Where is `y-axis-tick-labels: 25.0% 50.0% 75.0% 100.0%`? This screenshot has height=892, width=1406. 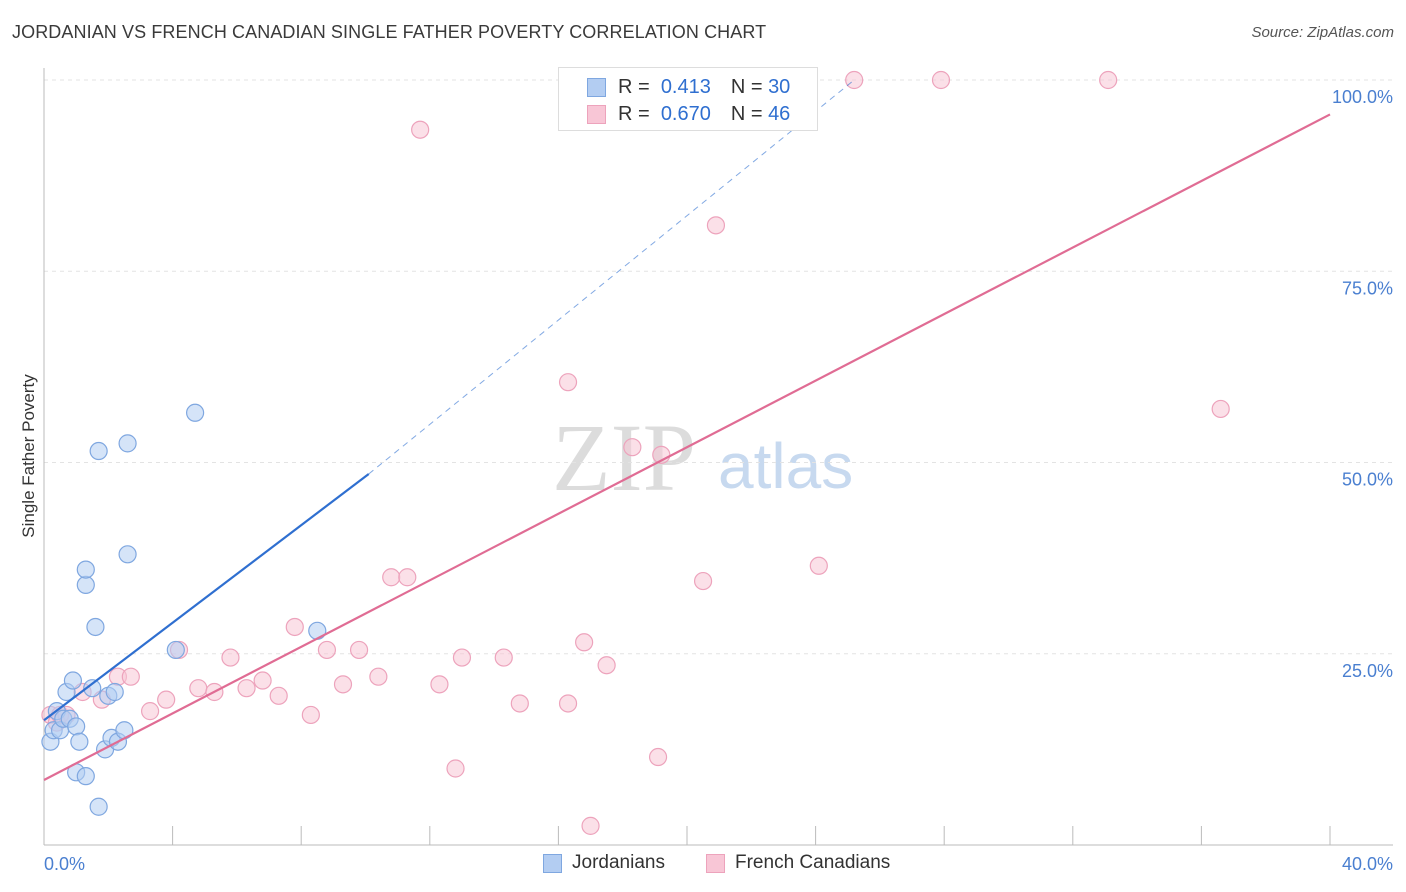 y-axis-tick-labels: 25.0% 50.0% 75.0% 100.0% is located at coordinates (1362, 384).